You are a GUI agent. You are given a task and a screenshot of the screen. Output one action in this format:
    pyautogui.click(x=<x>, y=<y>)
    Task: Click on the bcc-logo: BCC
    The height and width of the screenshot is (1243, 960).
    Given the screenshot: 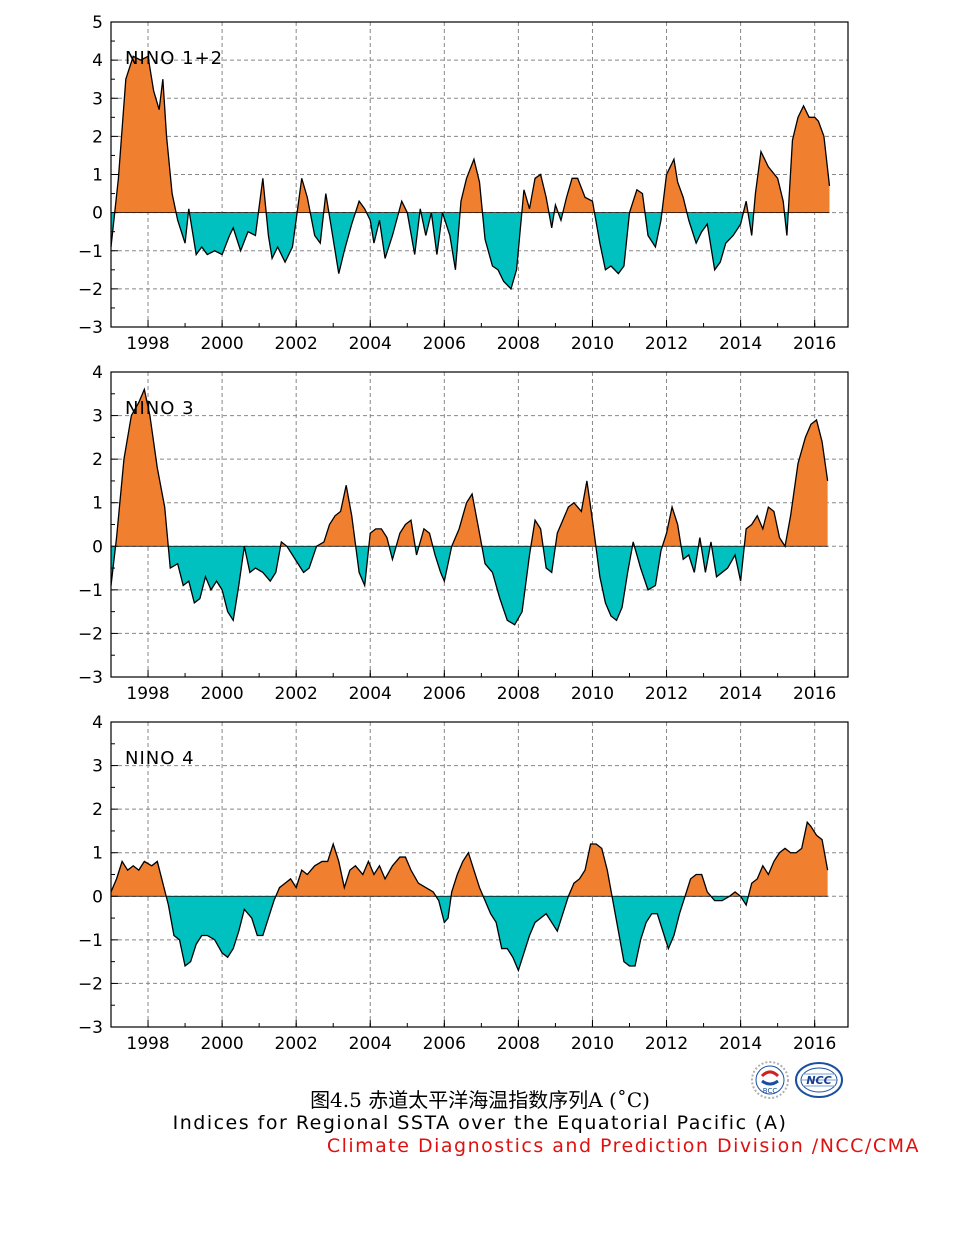 What is the action you would take?
    pyautogui.click(x=770, y=1080)
    